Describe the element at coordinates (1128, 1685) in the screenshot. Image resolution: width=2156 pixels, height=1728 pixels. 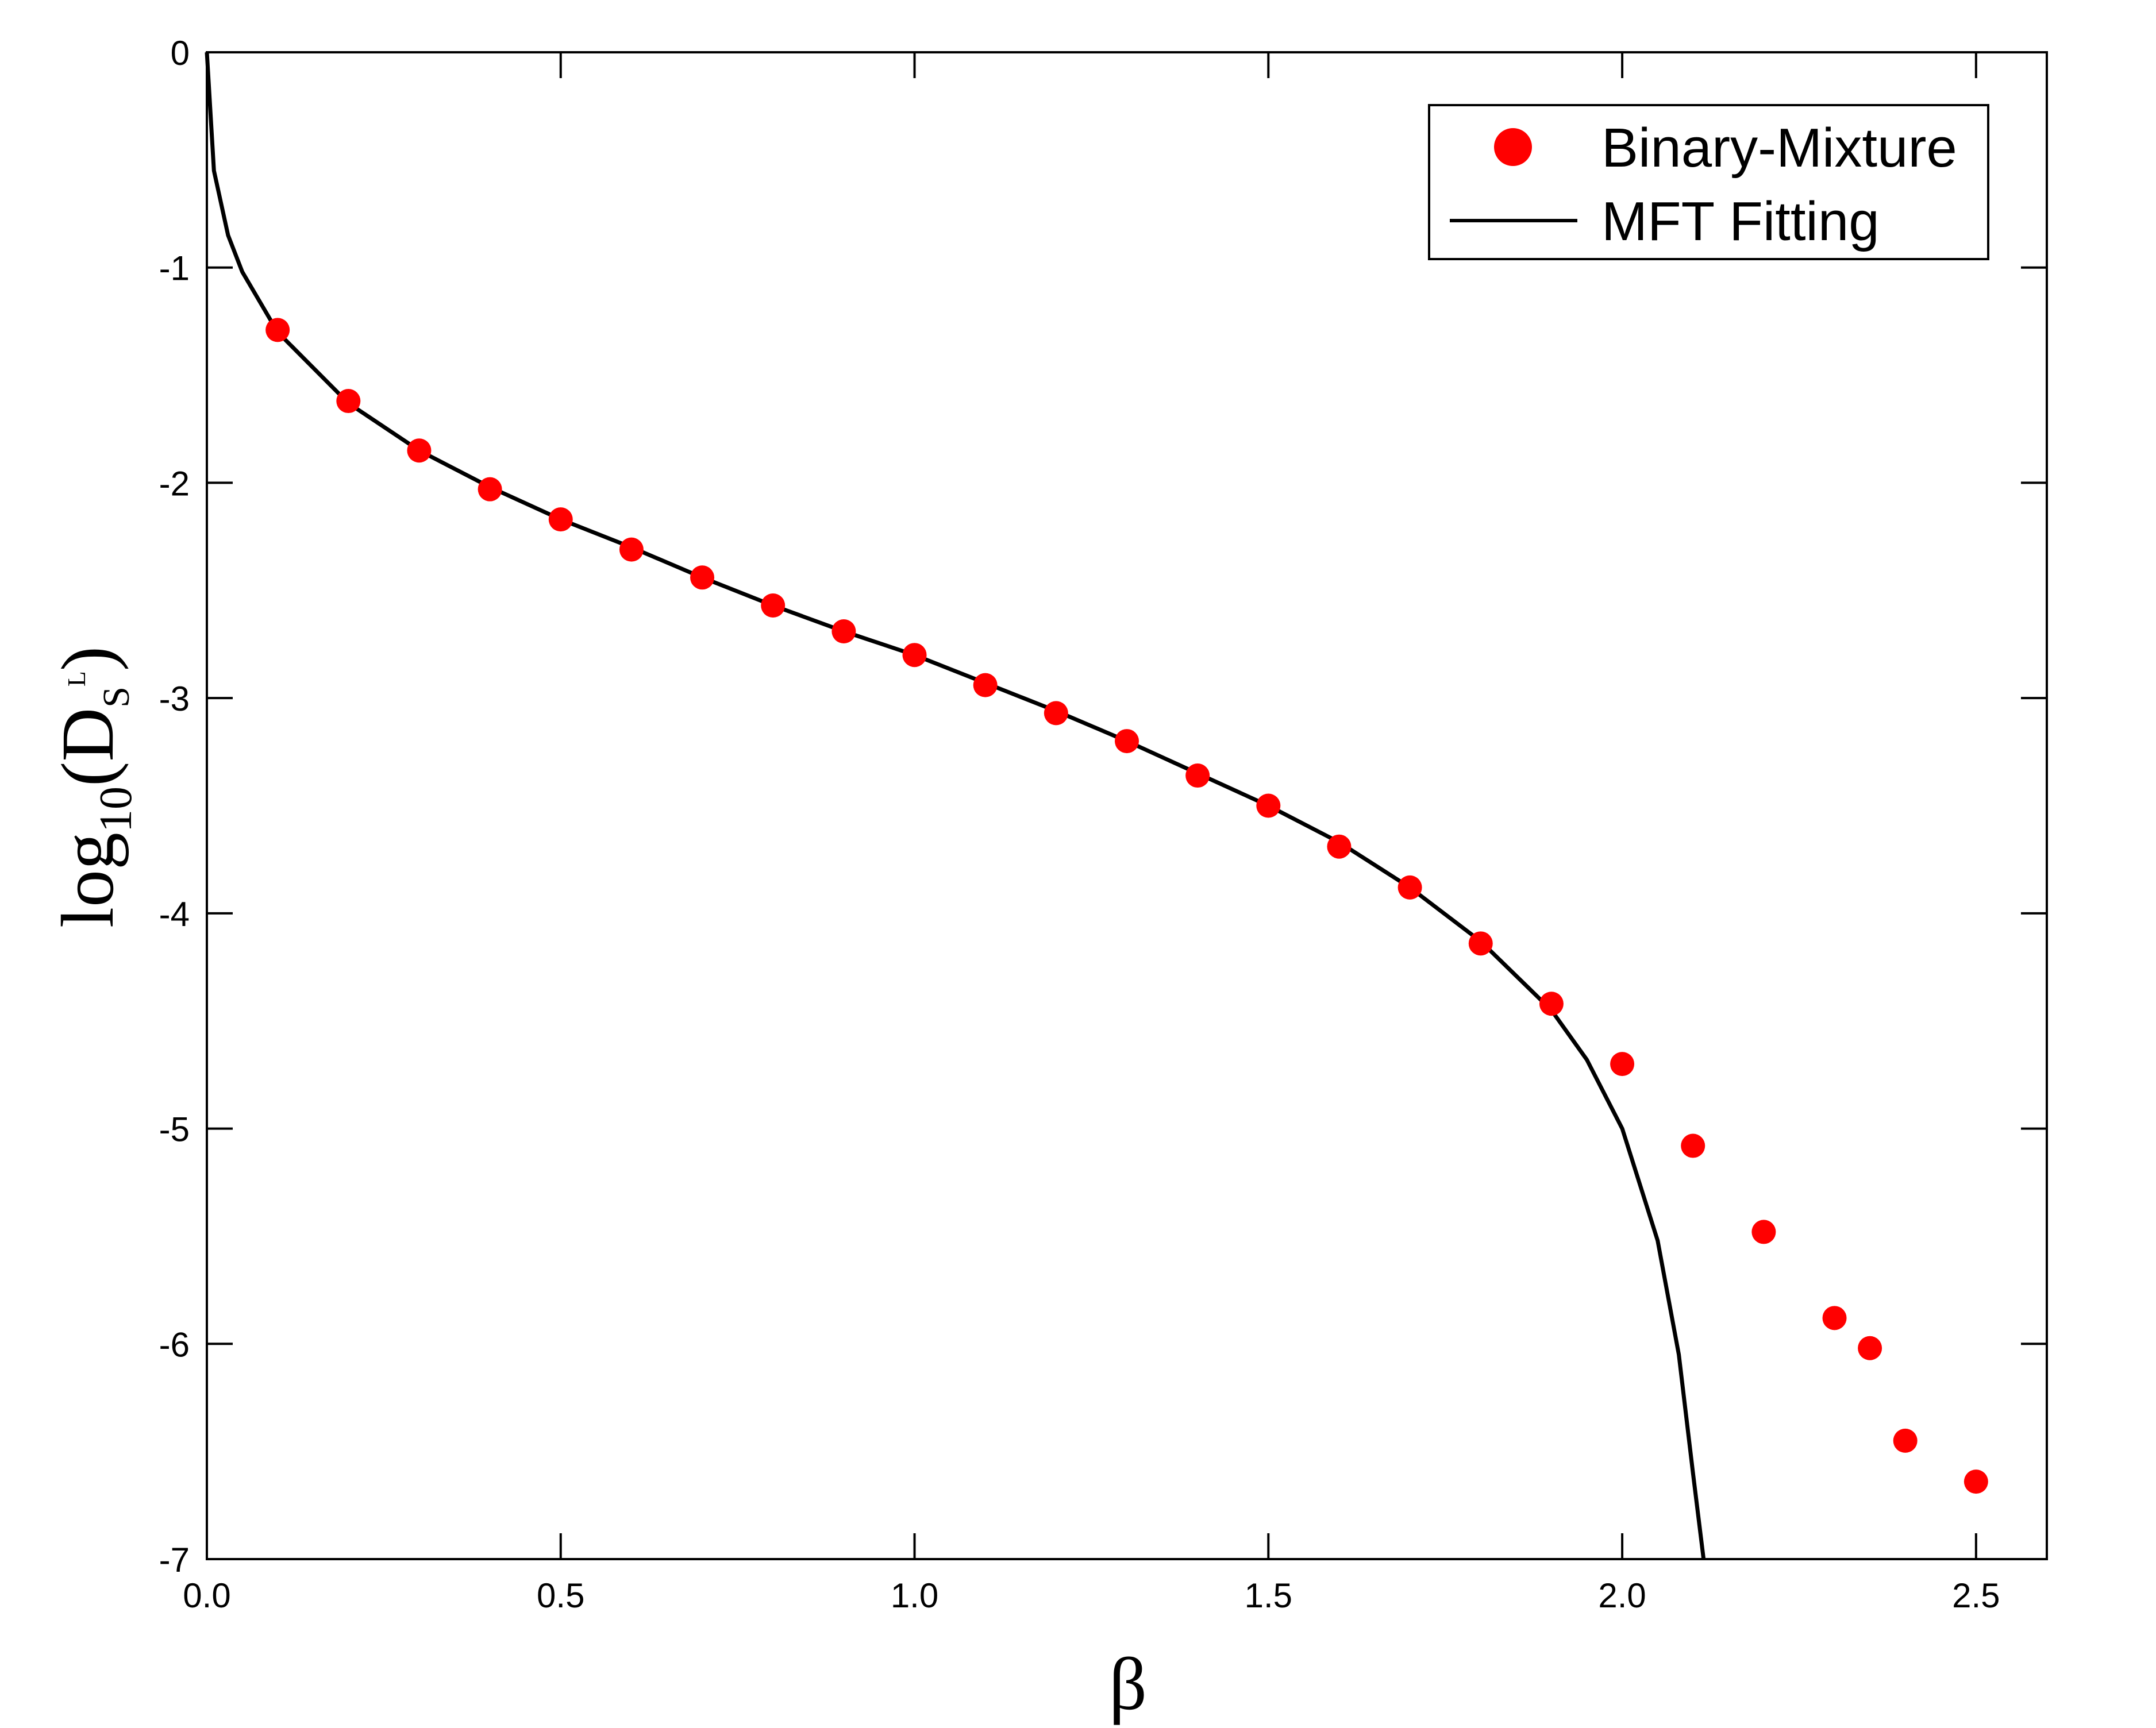
I see `x-axis-title: β` at that location.